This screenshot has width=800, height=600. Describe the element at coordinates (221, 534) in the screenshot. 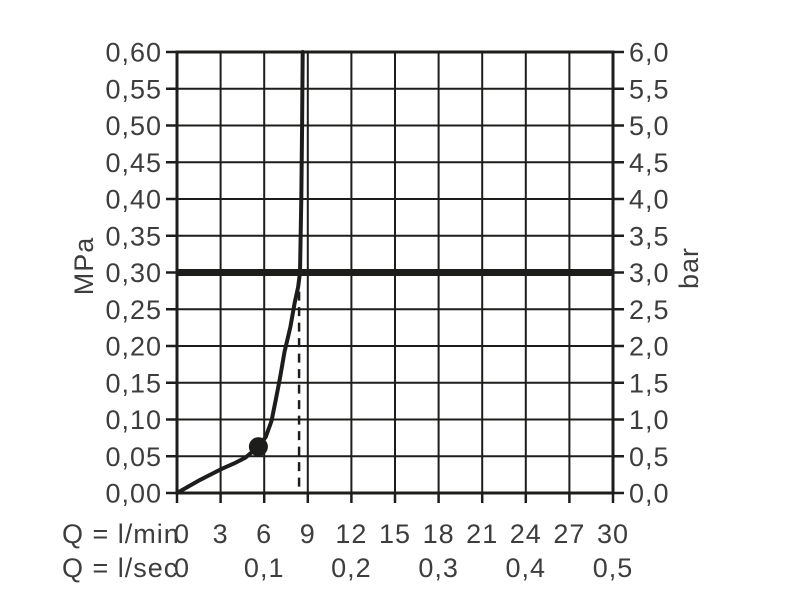

I see `x-primary-tick-label: 3` at that location.